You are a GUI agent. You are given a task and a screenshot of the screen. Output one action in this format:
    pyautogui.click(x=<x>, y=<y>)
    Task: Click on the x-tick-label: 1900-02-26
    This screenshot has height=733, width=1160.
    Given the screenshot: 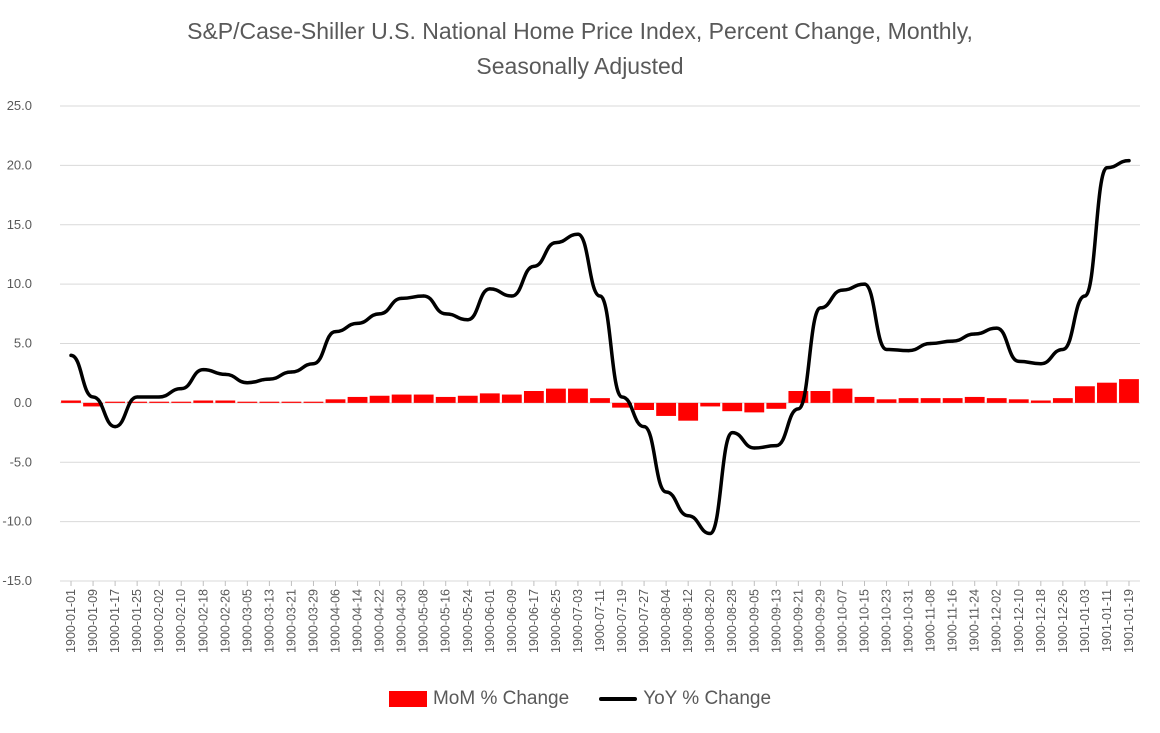 What is the action you would take?
    pyautogui.click(x=225, y=621)
    